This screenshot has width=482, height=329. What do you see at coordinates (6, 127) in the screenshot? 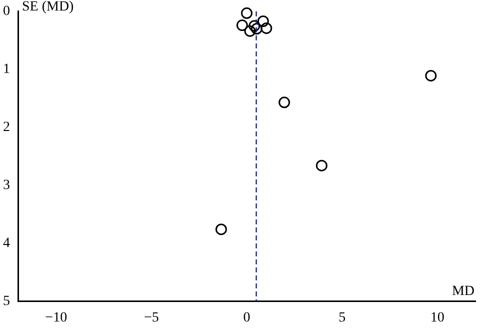
I see `y-tick-label: 2` at bounding box center [6, 127].